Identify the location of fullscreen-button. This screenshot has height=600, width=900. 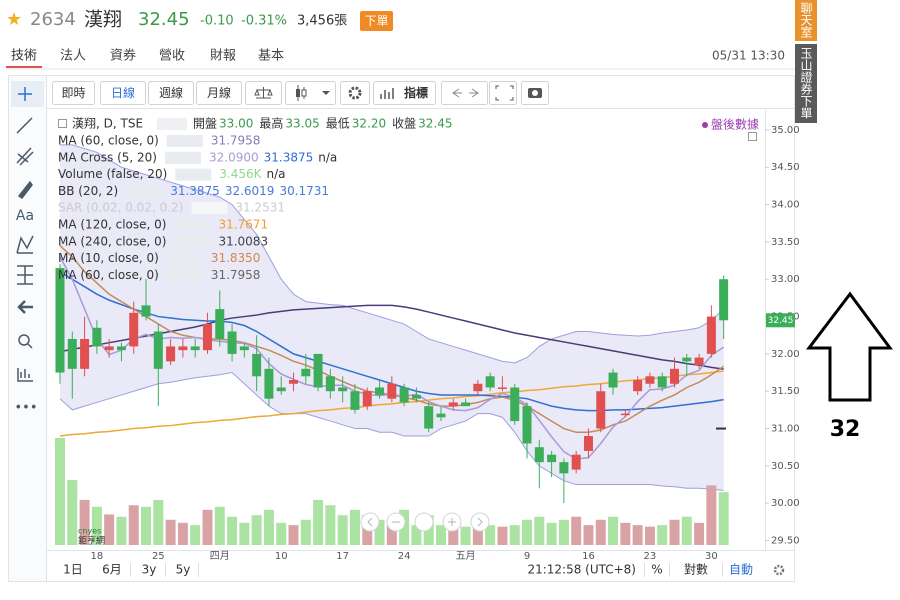
(503, 93).